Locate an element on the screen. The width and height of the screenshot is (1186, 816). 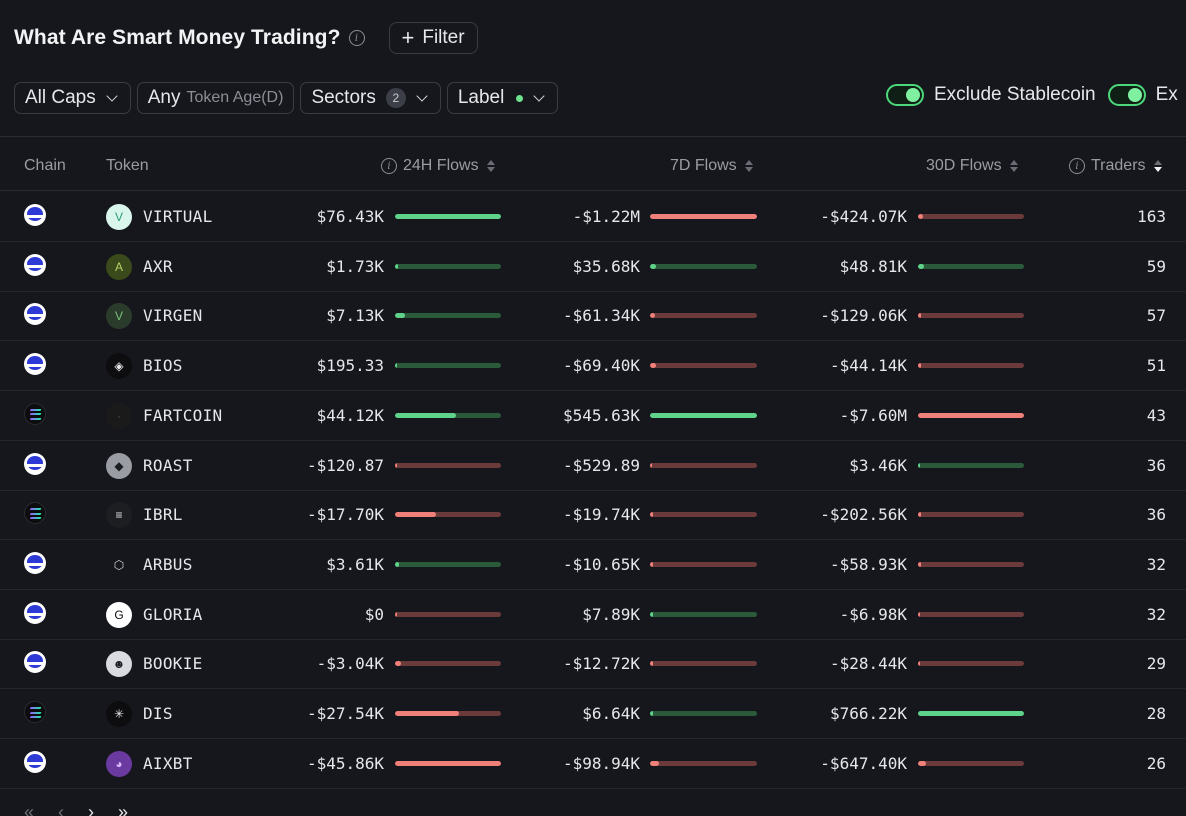
table-row: ◈ BIOS $195.33 -$69.40K -$44.14K 51 is located at coordinates (593, 366).